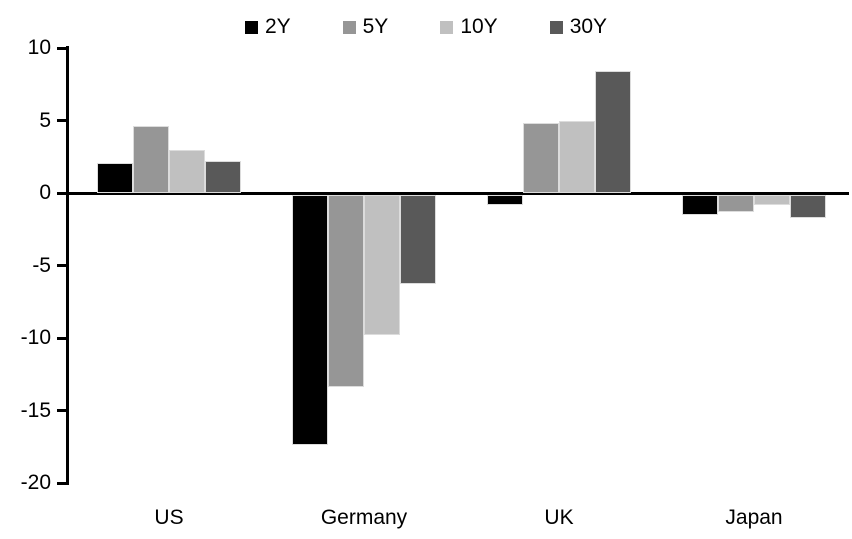 The height and width of the screenshot is (539, 852). Describe the element at coordinates (45, 192) in the screenshot. I see `y-axis-tick-label: 0` at that location.